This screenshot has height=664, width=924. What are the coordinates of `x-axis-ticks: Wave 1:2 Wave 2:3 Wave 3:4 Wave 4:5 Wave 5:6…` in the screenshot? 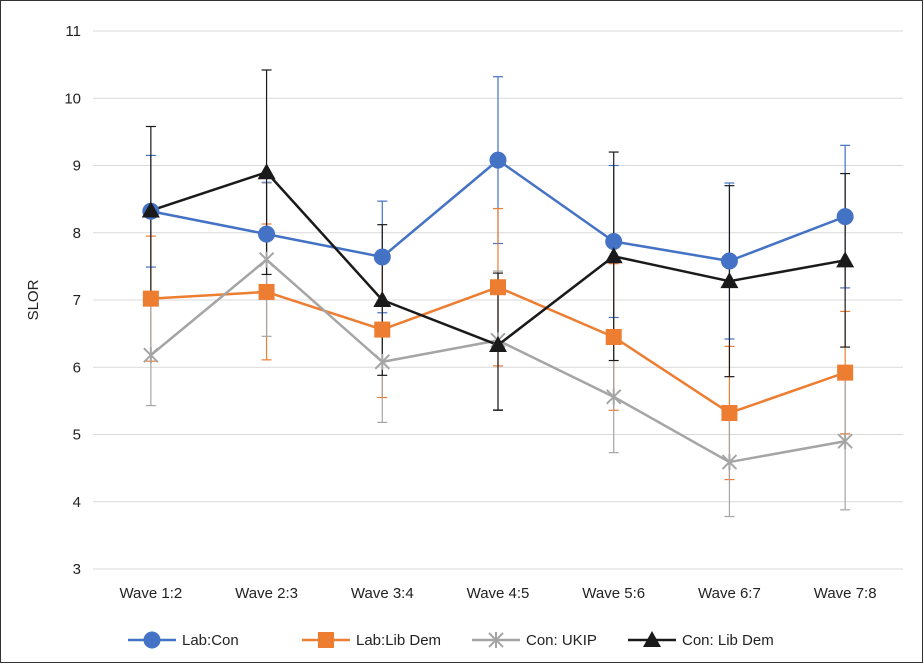 It's located at (497, 593).